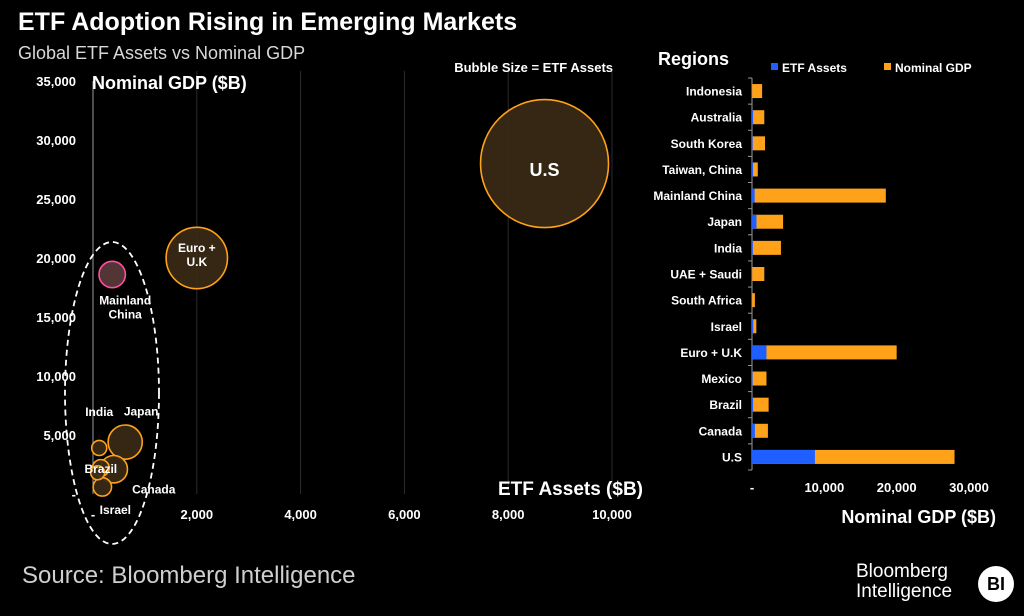 This screenshot has height=616, width=1024. What do you see at coordinates (126, 315) in the screenshot?
I see `bubble-label: China` at bounding box center [126, 315].